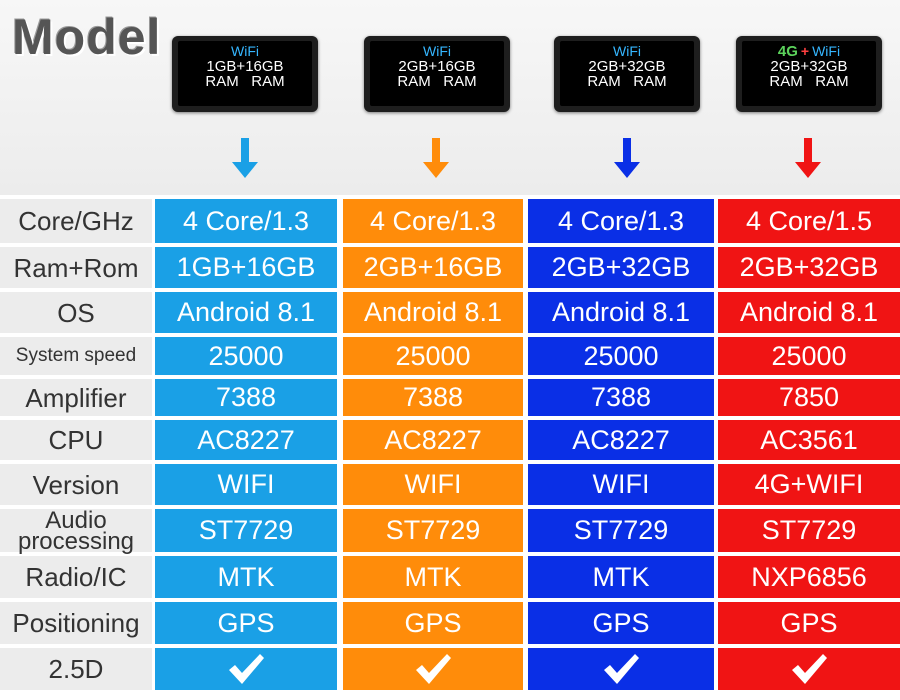  I want to click on value-cell: AC3561, so click(809, 440).